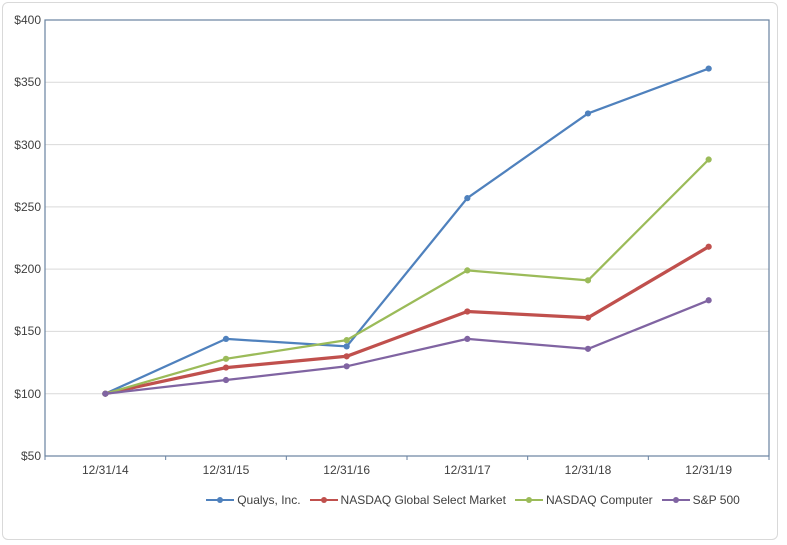 The width and height of the screenshot is (787, 545). Describe the element at coordinates (27, 393) in the screenshot. I see `y-tick-label: $100` at that location.